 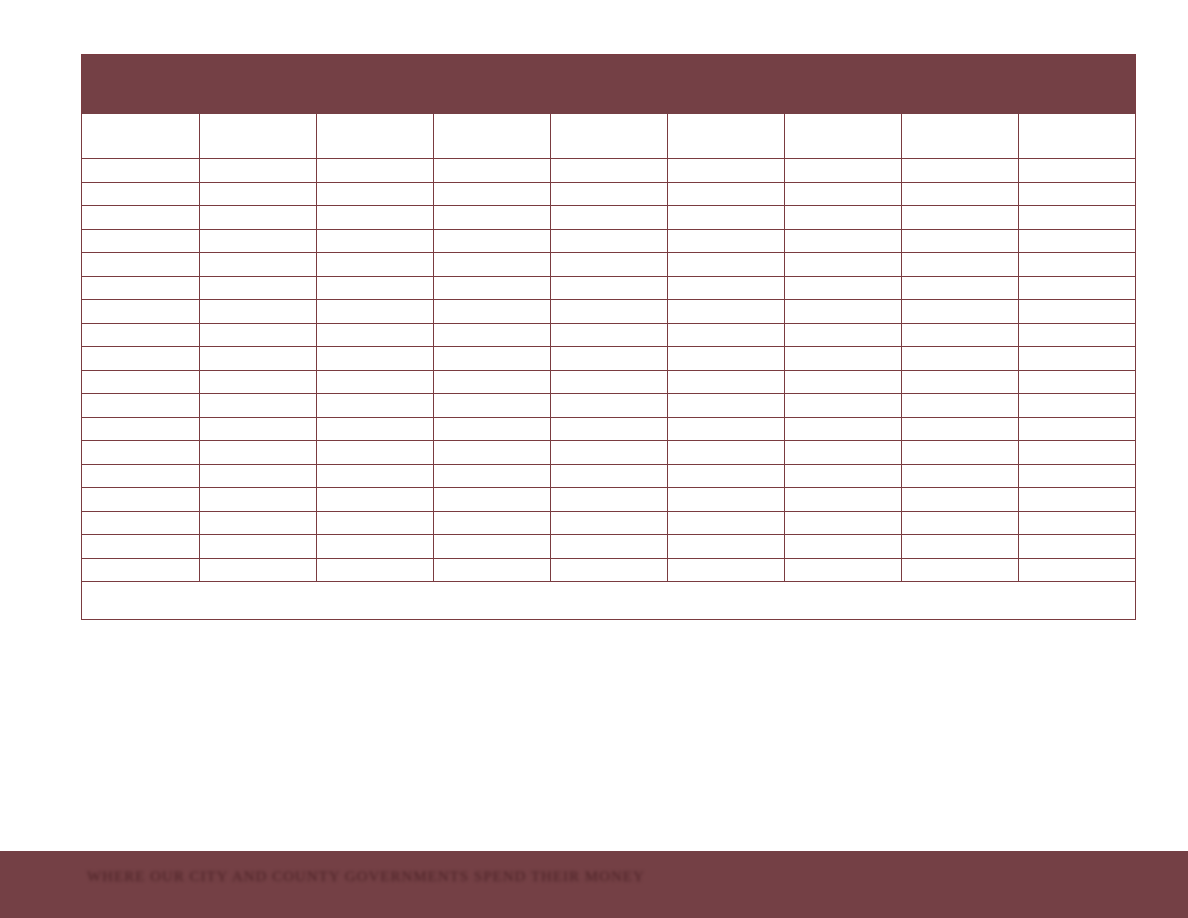 What do you see at coordinates (608, 84) in the screenshot?
I see `table-title-bar` at bounding box center [608, 84].